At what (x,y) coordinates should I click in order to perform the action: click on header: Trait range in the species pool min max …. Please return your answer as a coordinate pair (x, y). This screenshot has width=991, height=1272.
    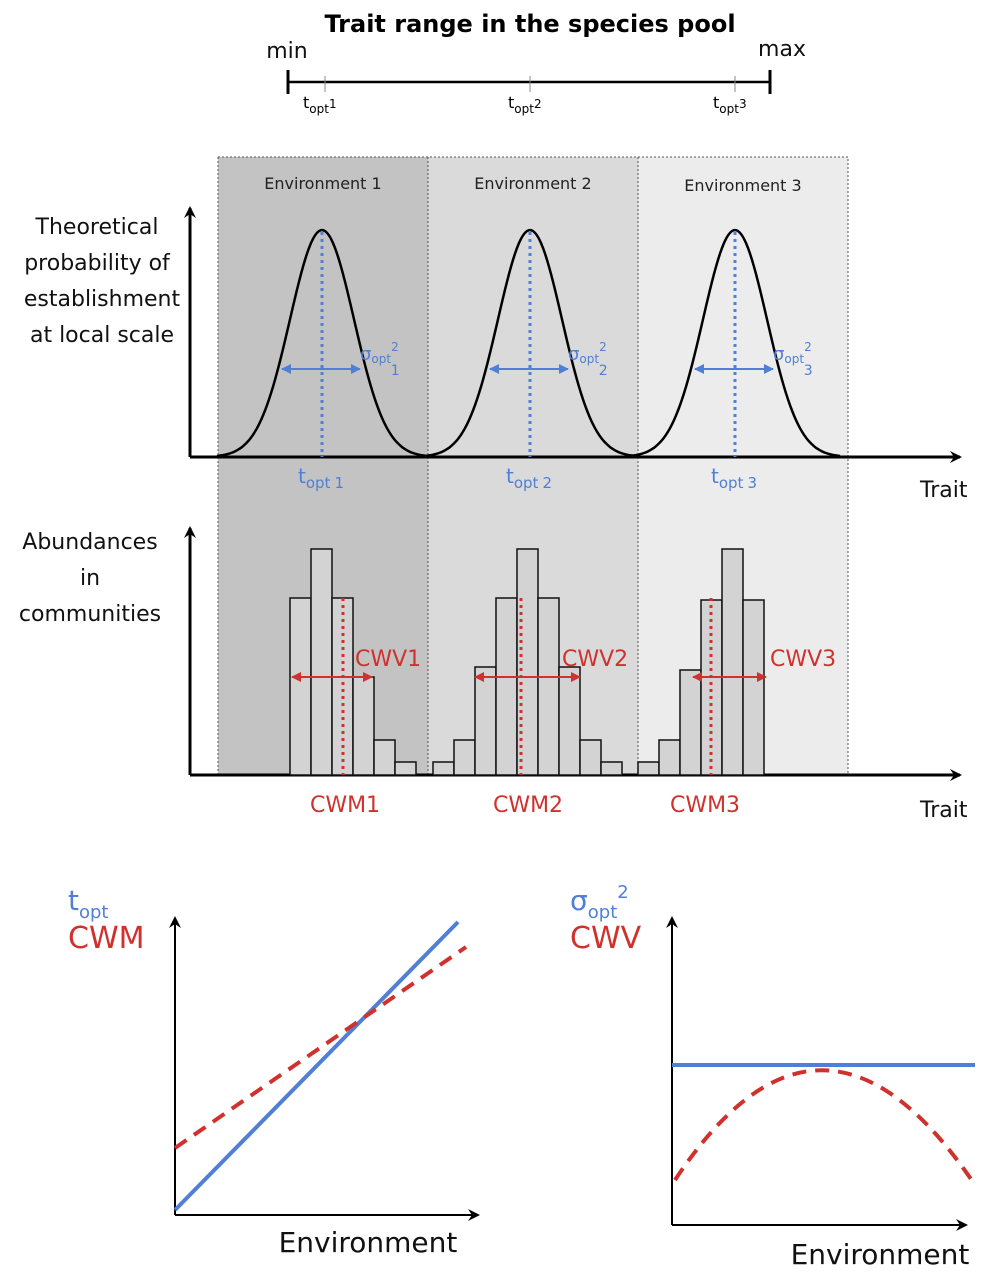
    Looking at the image, I should click on (536, 63).